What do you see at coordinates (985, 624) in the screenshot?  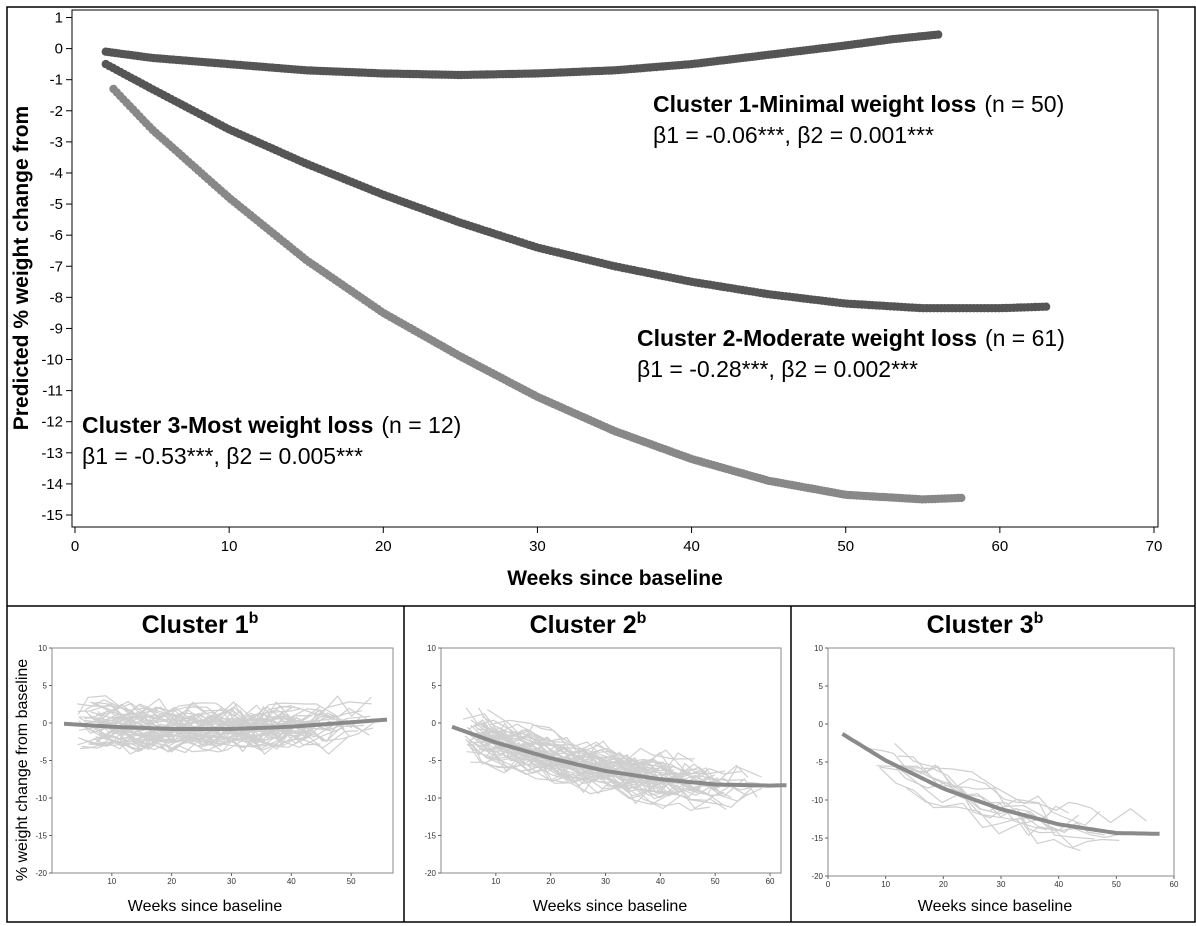 I see `panel-title: Cluster 3b` at bounding box center [985, 624].